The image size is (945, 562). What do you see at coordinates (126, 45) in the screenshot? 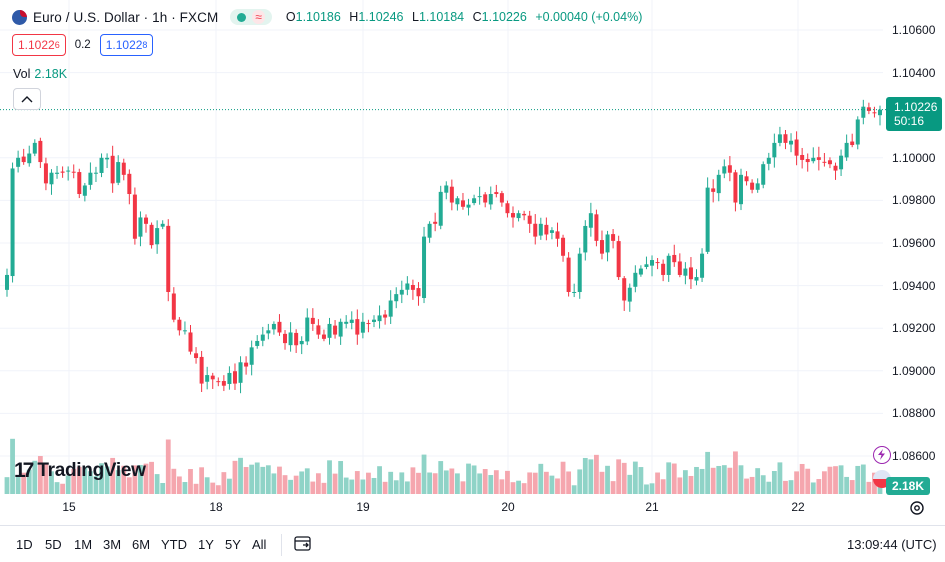
I see `buy-button: 1.1022 8` at bounding box center [126, 45].